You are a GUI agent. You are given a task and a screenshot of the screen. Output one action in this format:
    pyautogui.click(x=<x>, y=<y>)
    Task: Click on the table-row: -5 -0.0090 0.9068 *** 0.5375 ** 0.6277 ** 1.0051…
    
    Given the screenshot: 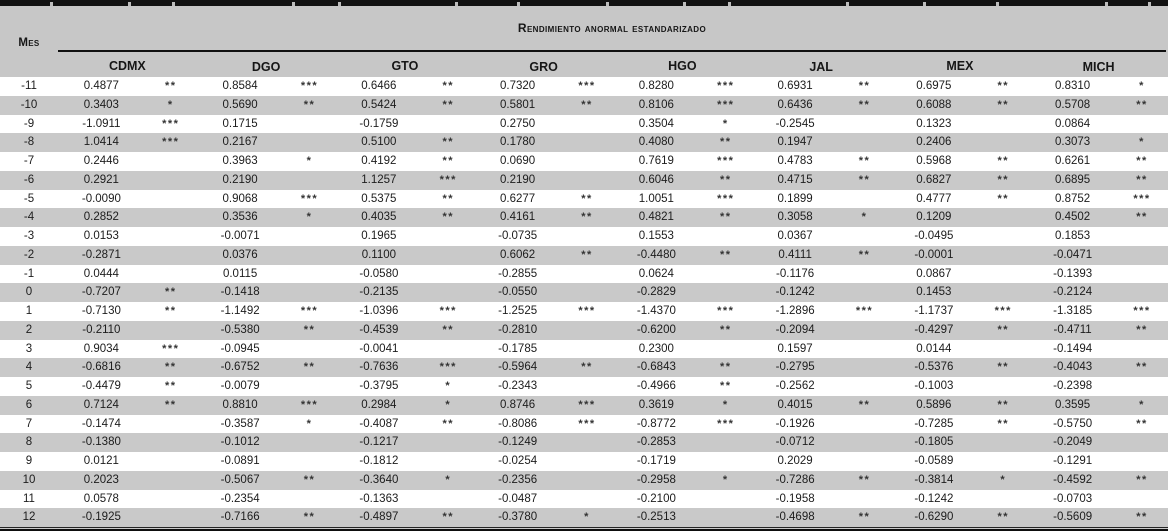 What is the action you would take?
    pyautogui.click(x=584, y=199)
    